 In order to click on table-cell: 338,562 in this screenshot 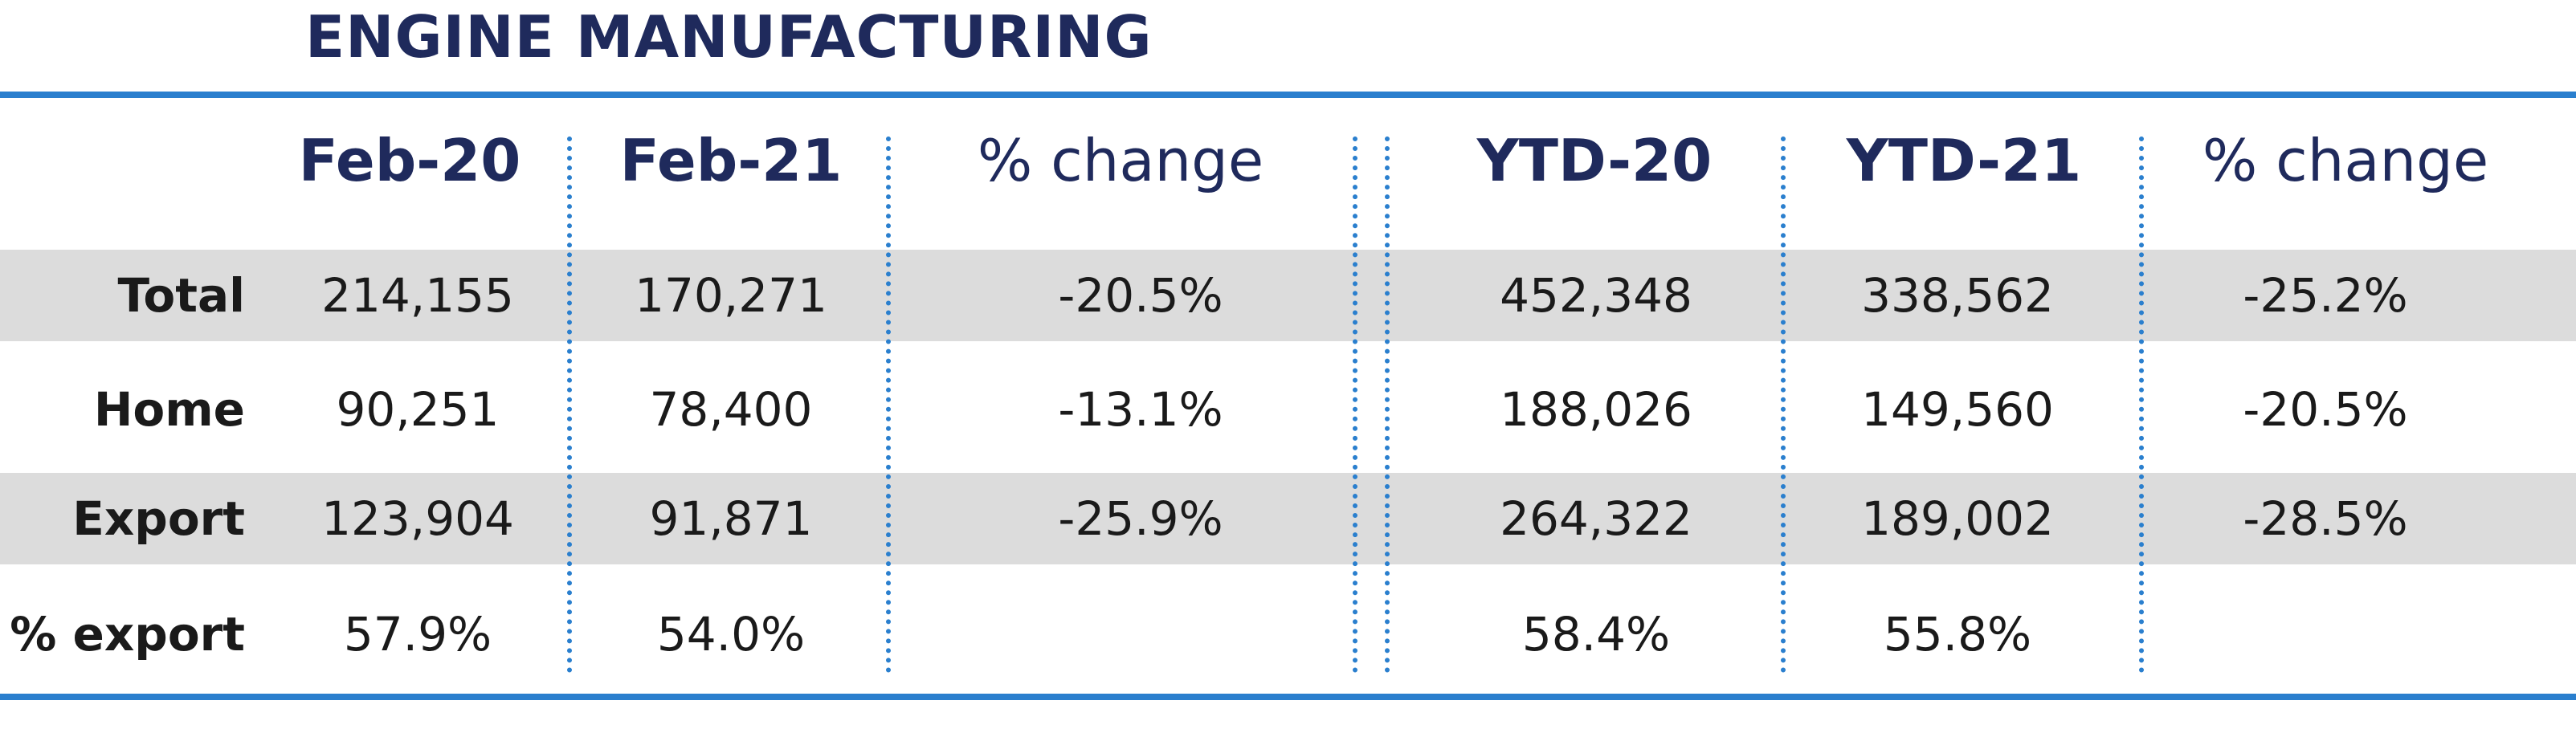, I will do `click(1957, 295)`.